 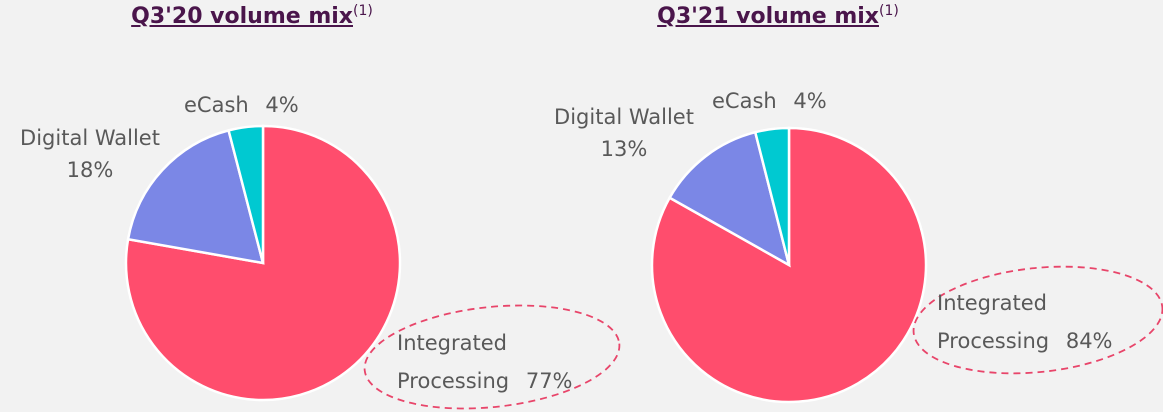 I want to click on chart-title: Q3'20 volume mix(1), so click(x=252, y=16).